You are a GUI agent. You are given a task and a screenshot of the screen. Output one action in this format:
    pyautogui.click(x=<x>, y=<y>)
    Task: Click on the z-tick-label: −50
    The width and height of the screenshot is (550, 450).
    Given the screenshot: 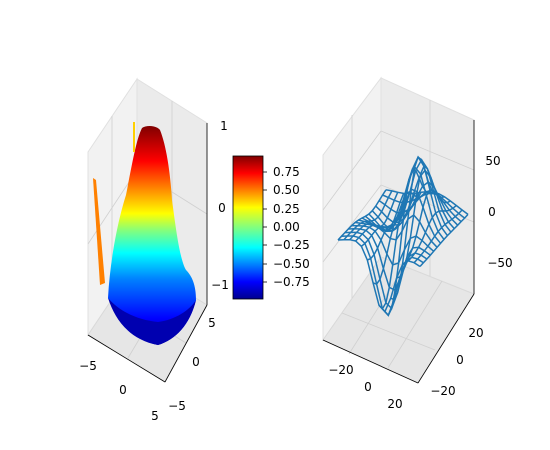 What is the action you would take?
    pyautogui.click(x=499, y=263)
    